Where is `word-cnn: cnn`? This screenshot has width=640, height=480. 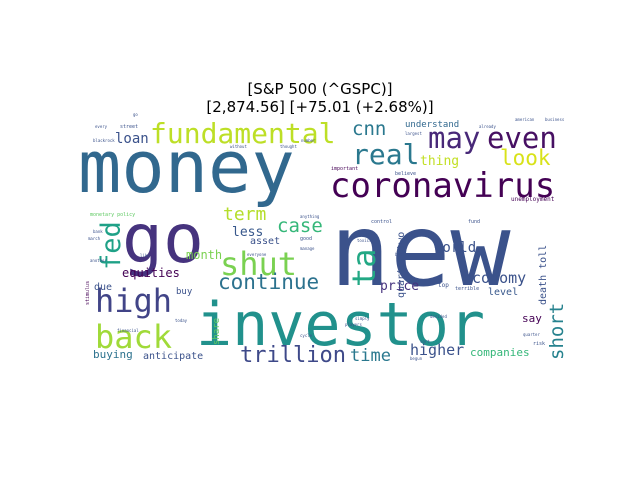 word-cnn: cnn is located at coordinates (369, 129).